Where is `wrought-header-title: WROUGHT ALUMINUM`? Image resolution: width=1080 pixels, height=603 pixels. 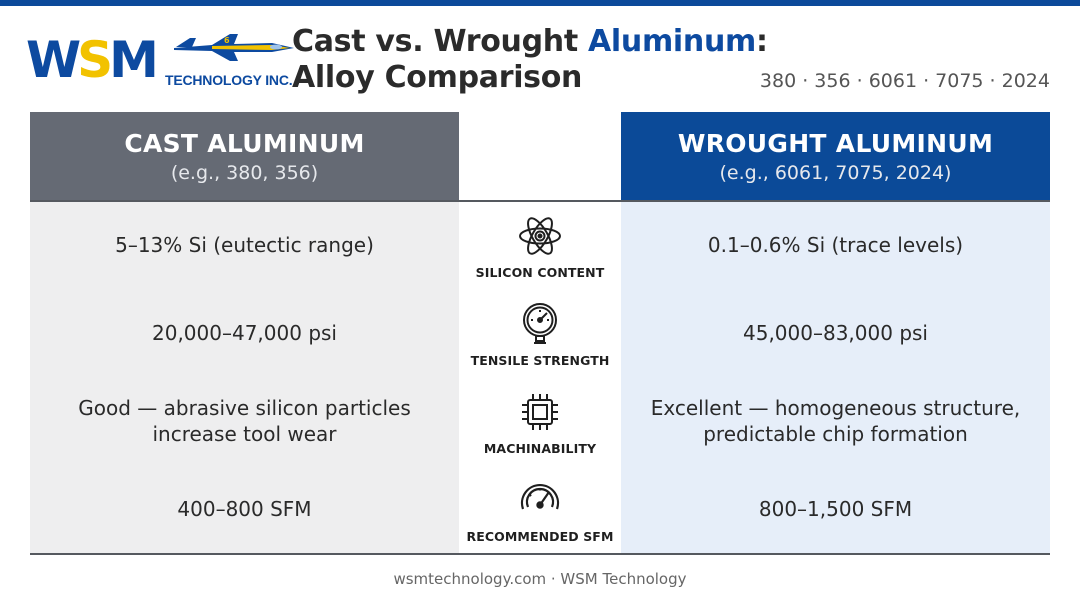 wrought-header-title: WROUGHT ALUMINUM is located at coordinates (835, 143).